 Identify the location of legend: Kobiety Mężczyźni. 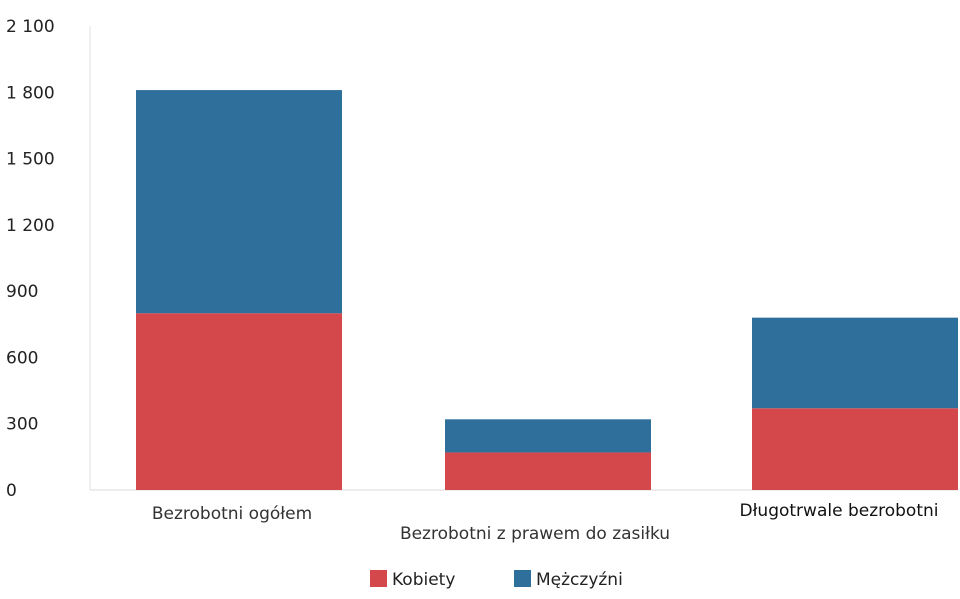
(496, 580).